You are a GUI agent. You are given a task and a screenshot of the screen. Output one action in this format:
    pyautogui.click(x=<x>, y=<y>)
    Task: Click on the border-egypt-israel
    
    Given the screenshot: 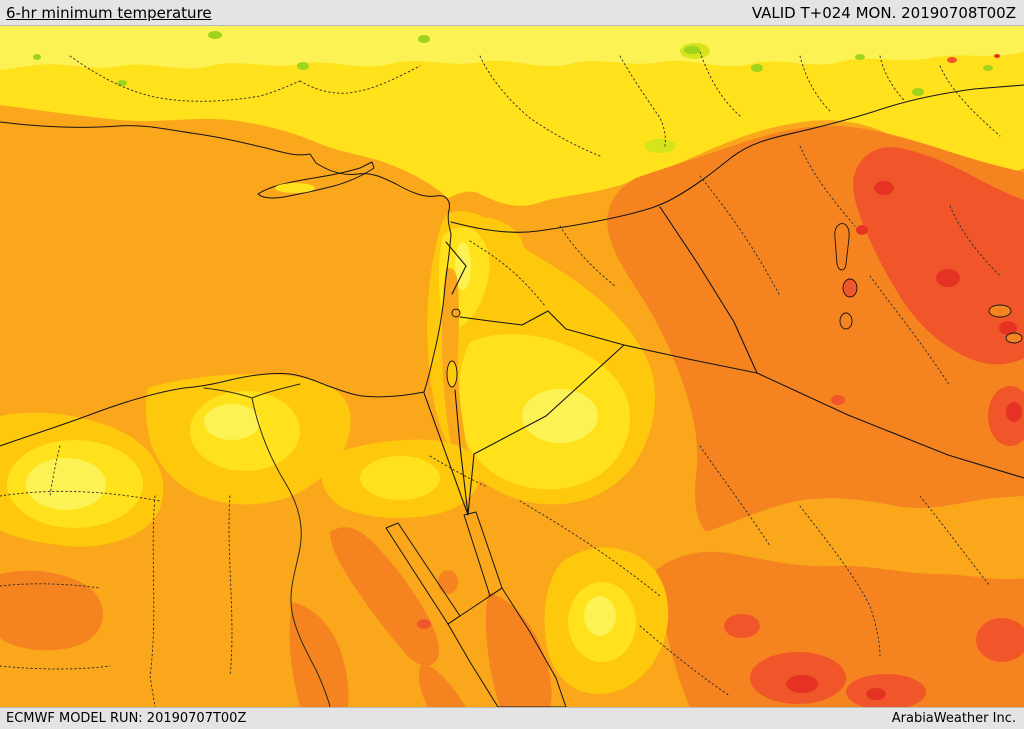 What is the action you would take?
    pyautogui.click(x=446, y=454)
    